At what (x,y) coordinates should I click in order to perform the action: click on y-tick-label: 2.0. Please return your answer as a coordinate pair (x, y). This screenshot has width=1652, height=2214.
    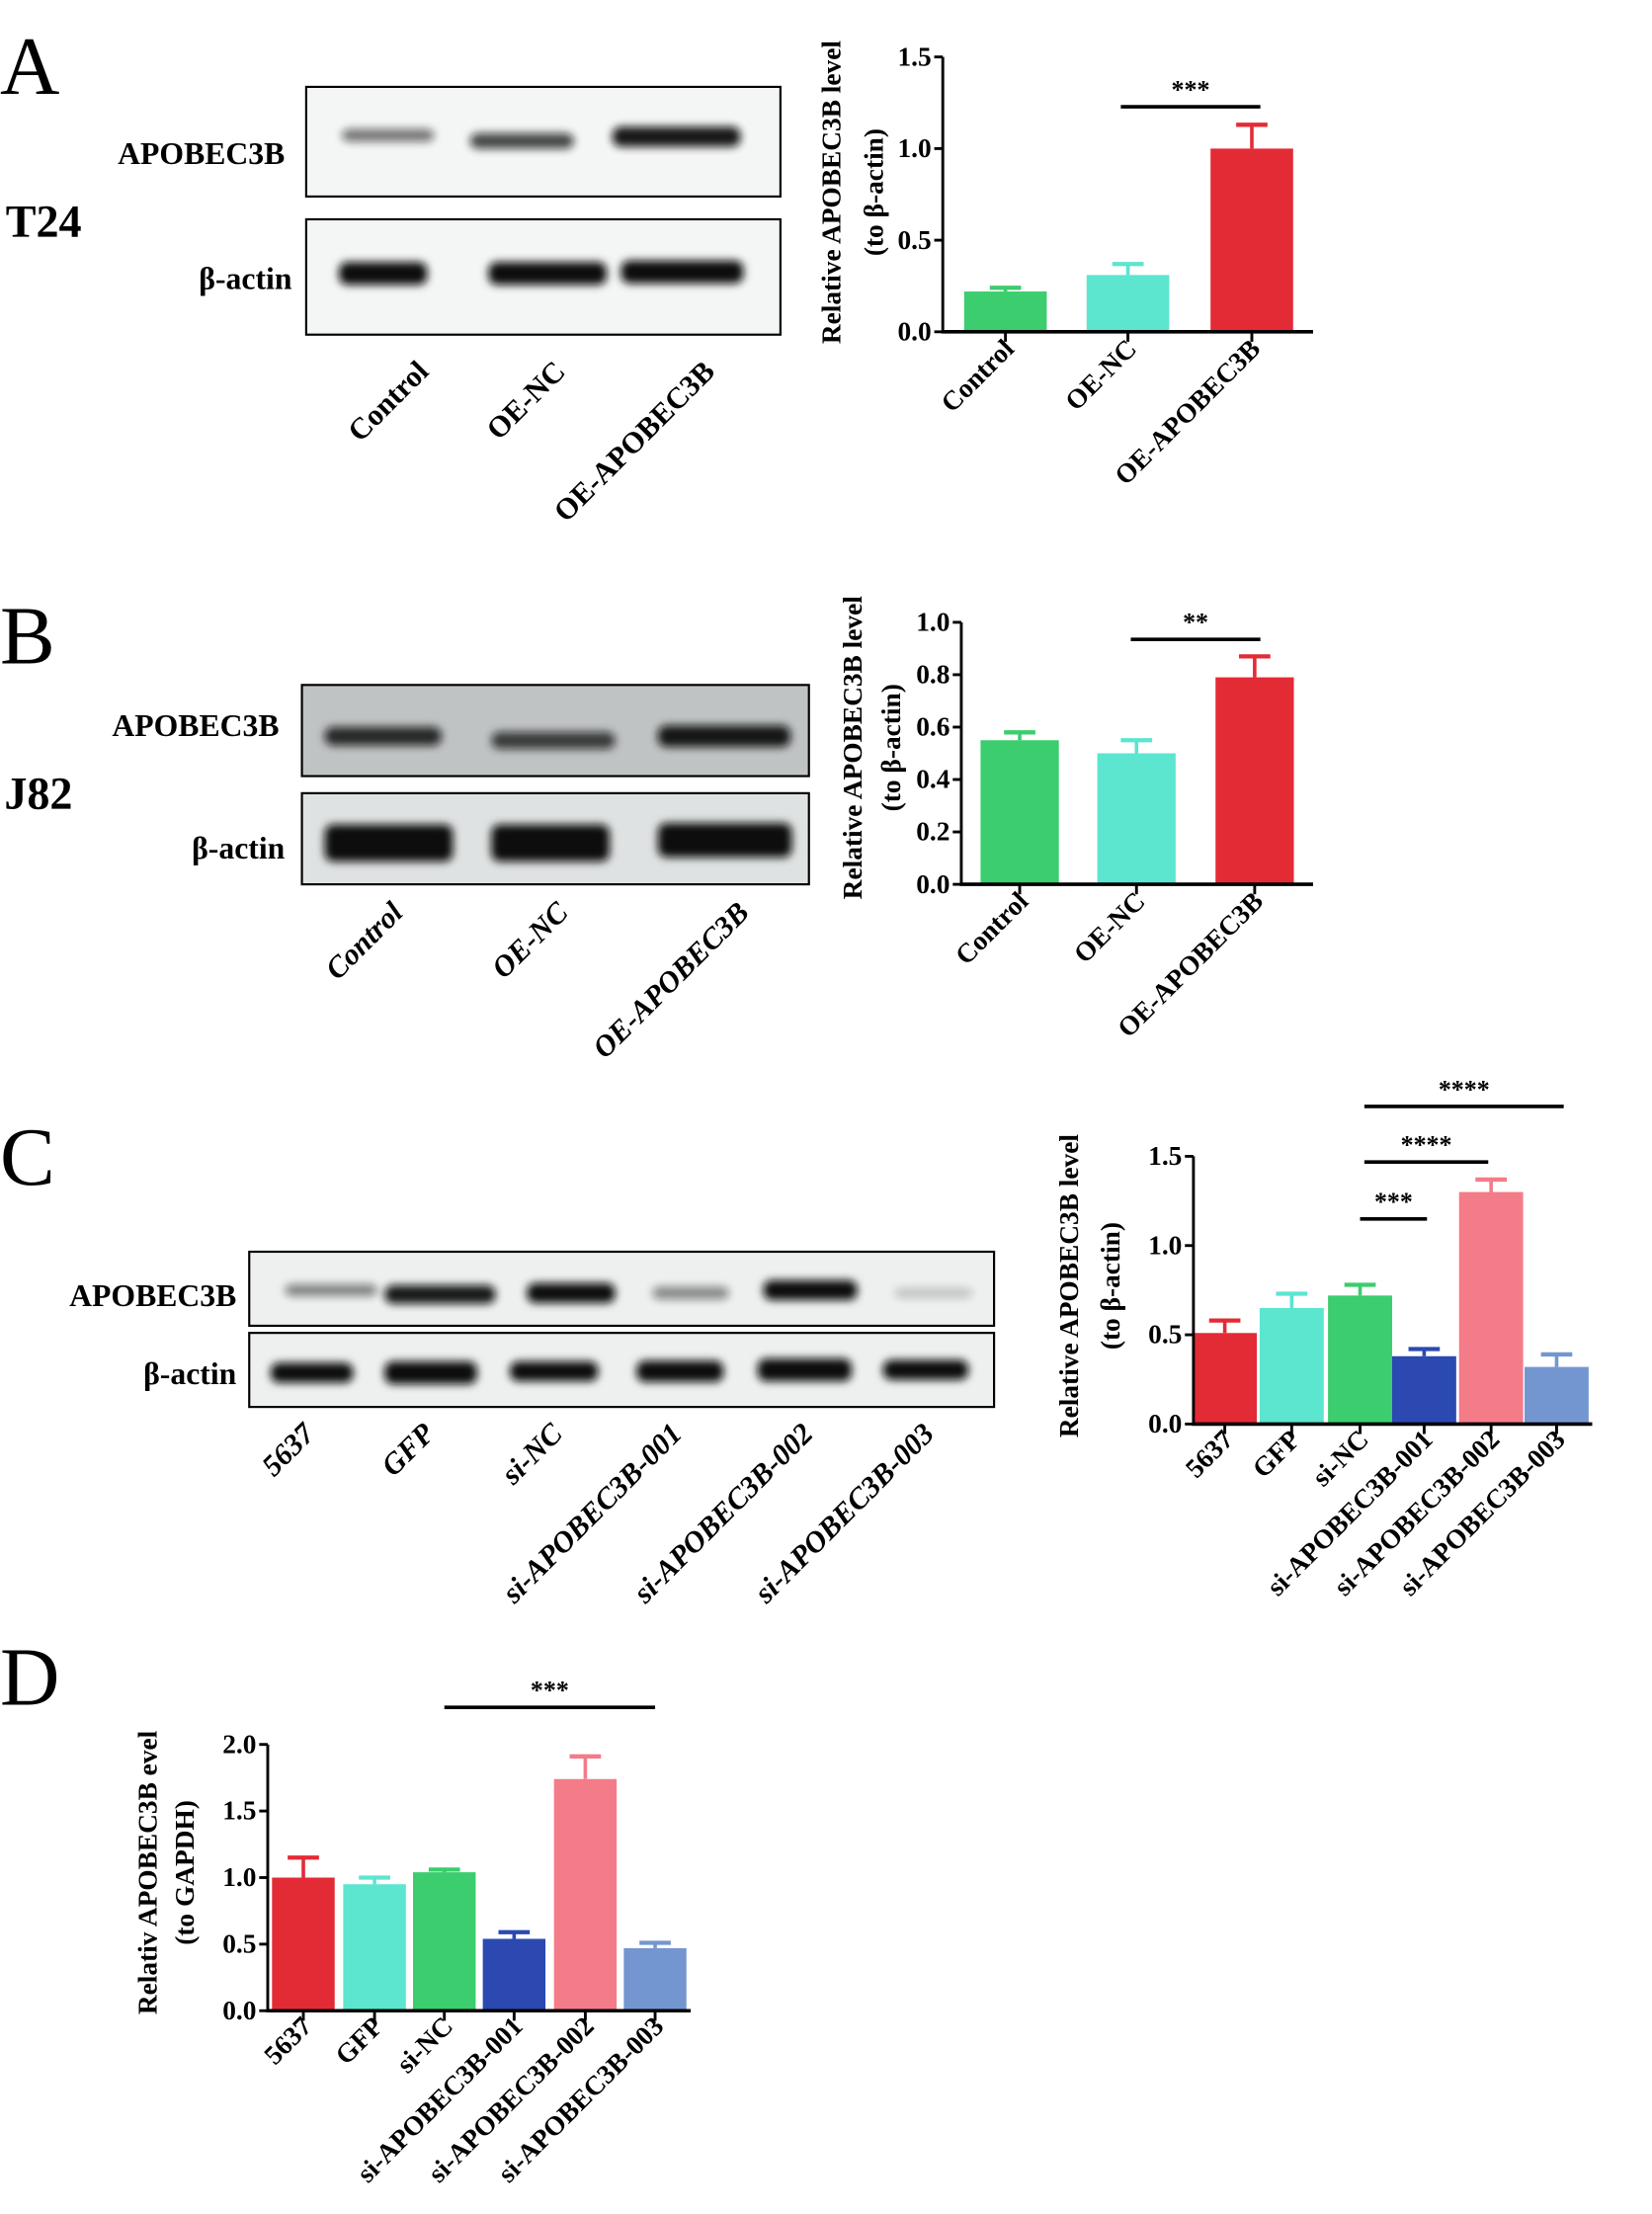
    Looking at the image, I should click on (239, 1744).